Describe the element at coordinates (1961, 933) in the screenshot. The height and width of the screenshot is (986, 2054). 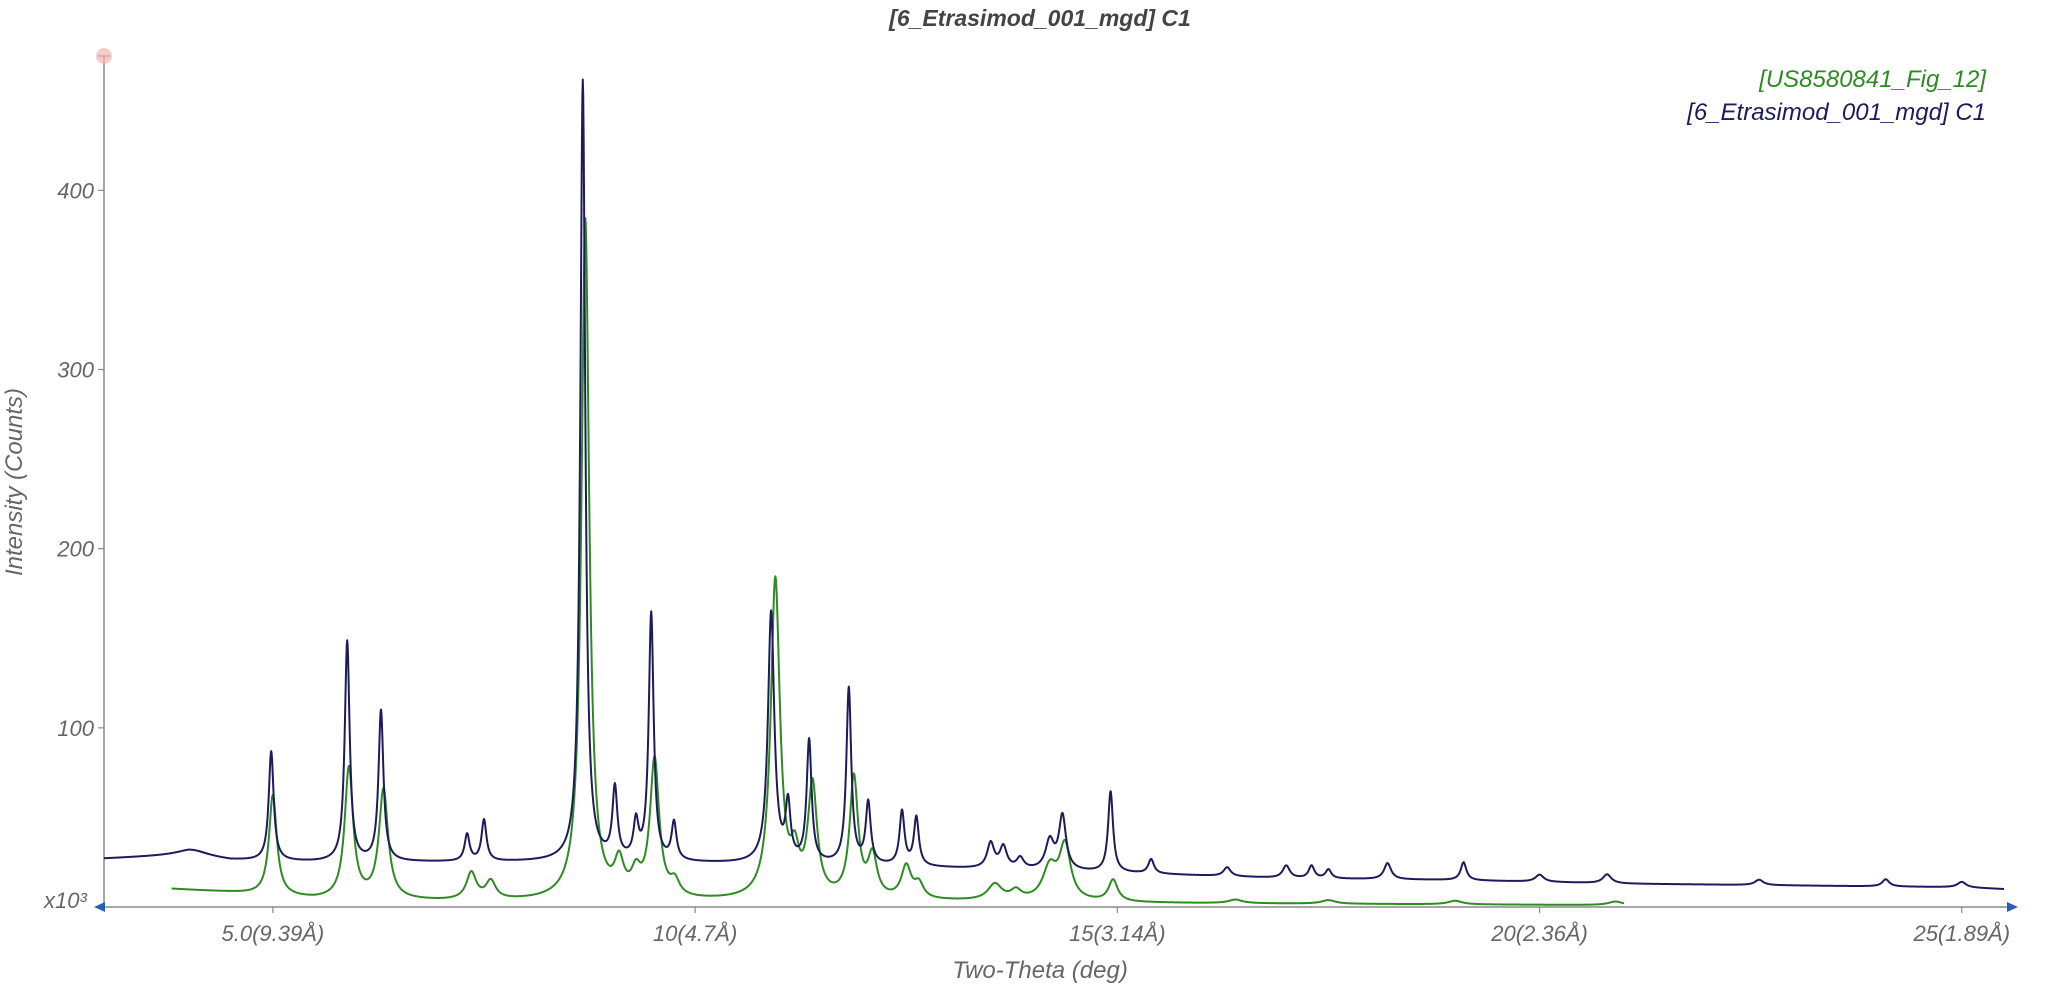
I see `x-tick-label: 25(1.89Å)` at that location.